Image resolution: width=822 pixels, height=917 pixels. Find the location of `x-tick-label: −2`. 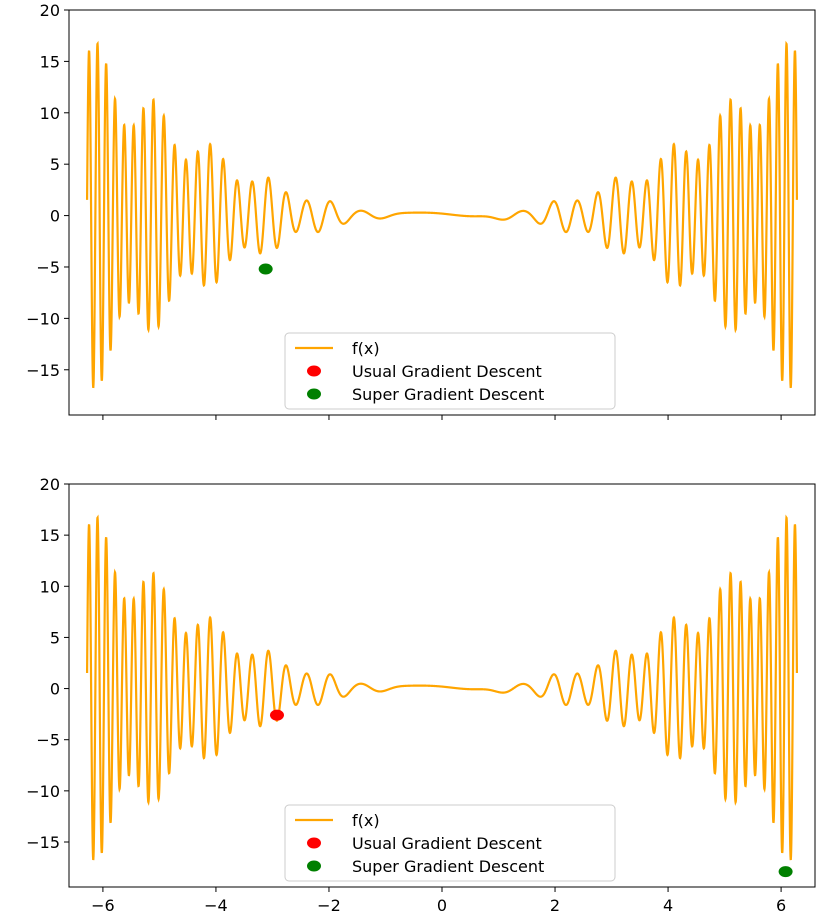

x-tick-label: −2 is located at coordinates (329, 905).